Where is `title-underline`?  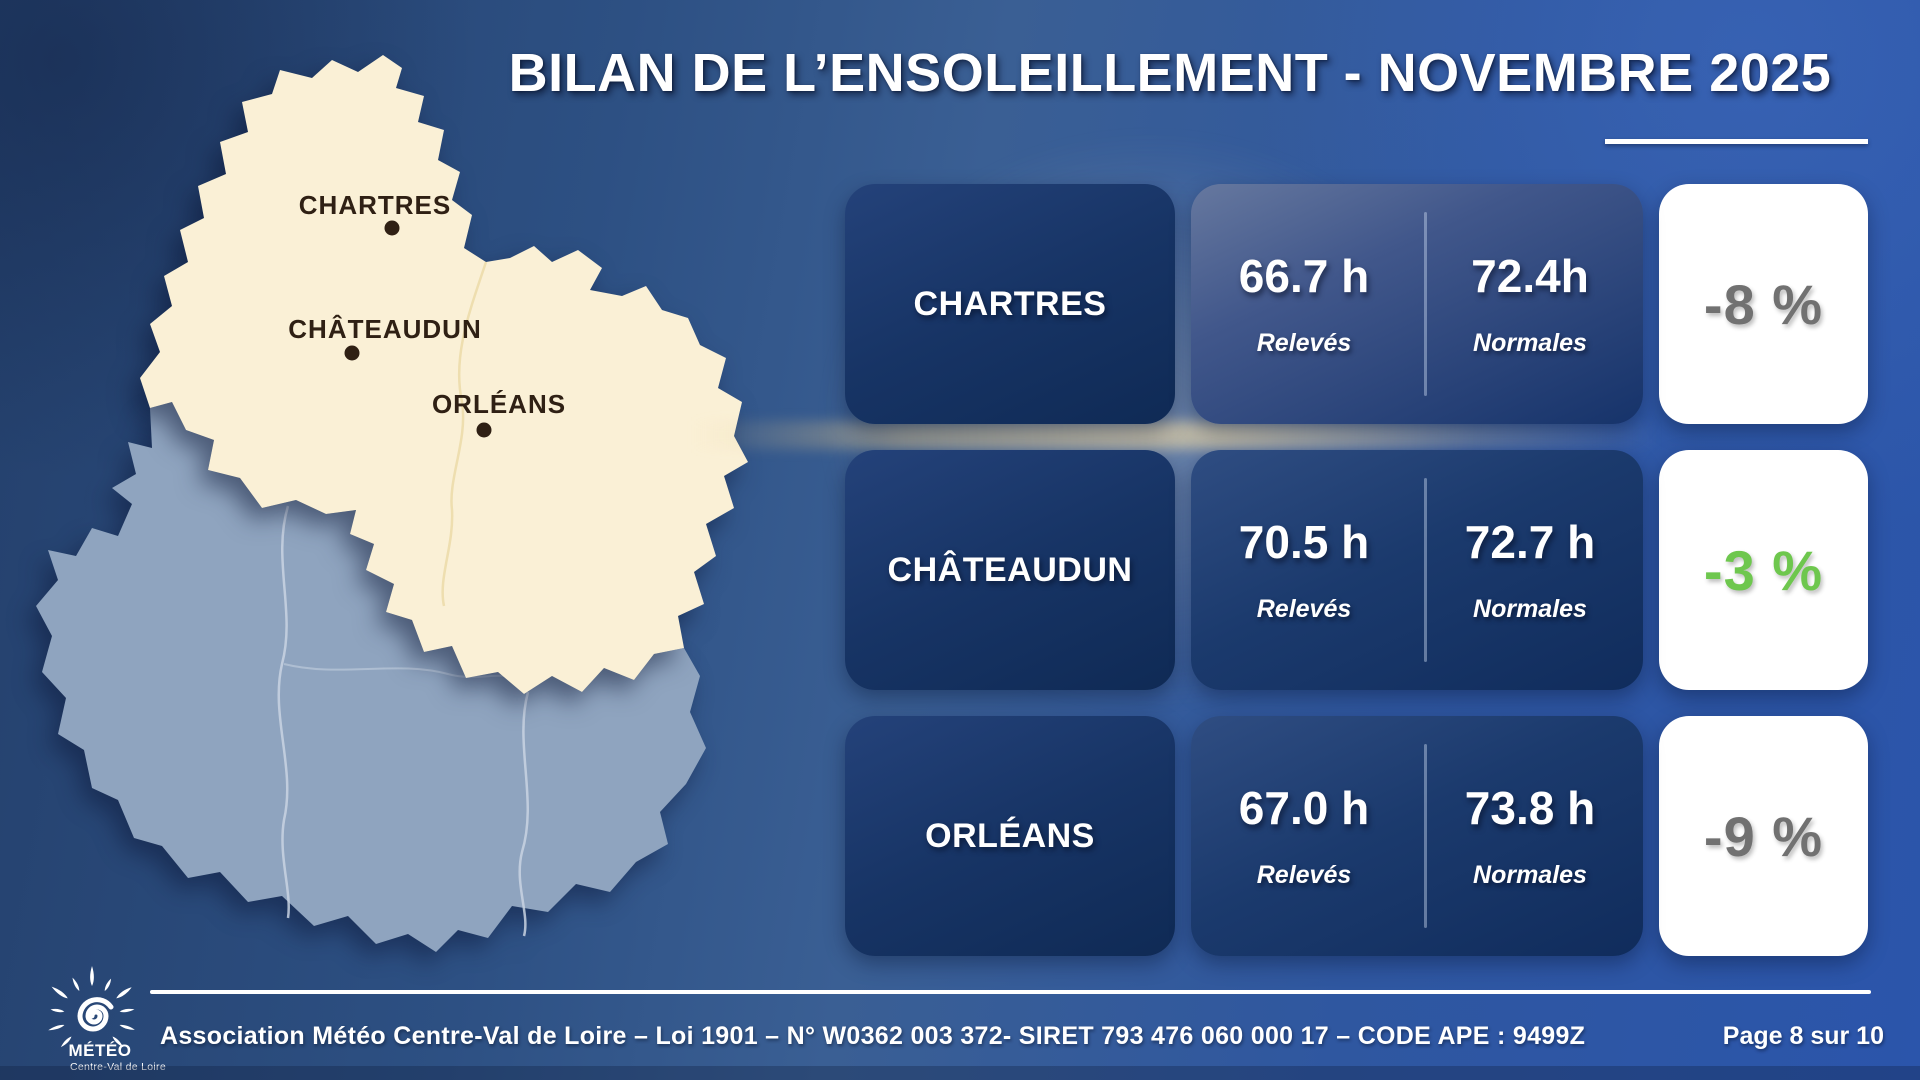 title-underline is located at coordinates (1736, 141).